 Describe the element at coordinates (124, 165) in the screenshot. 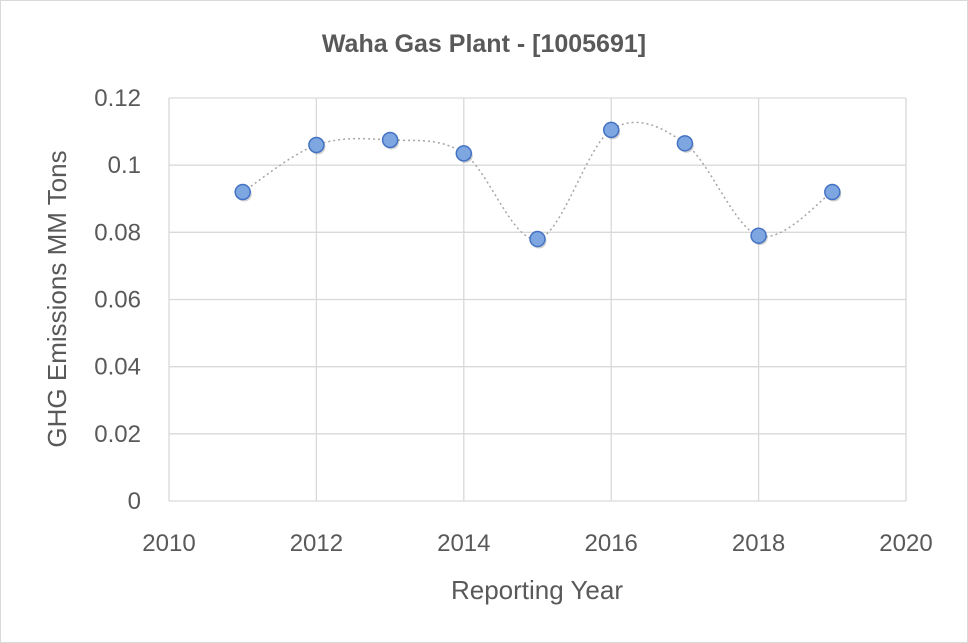

I see `y-tick-label: 0.1` at that location.